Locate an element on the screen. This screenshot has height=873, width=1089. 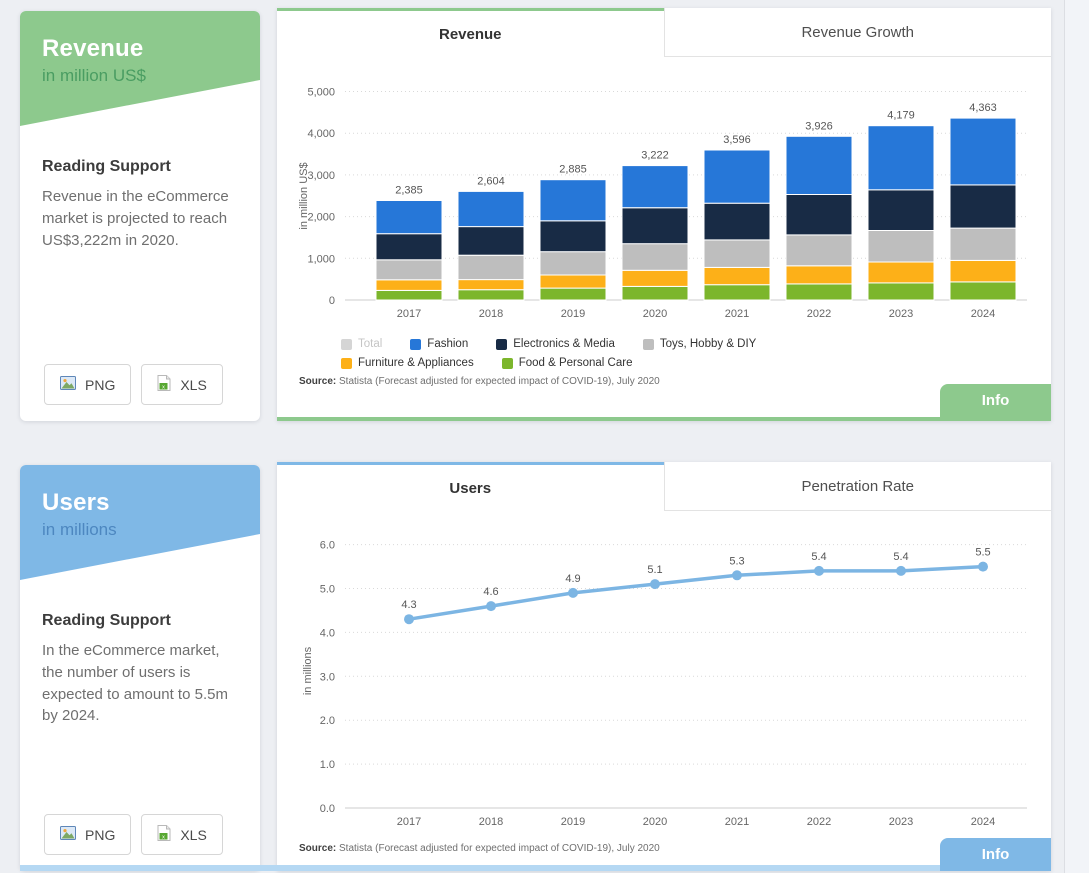
legend-label: Food & Personal Care is located at coordinates (575, 363).